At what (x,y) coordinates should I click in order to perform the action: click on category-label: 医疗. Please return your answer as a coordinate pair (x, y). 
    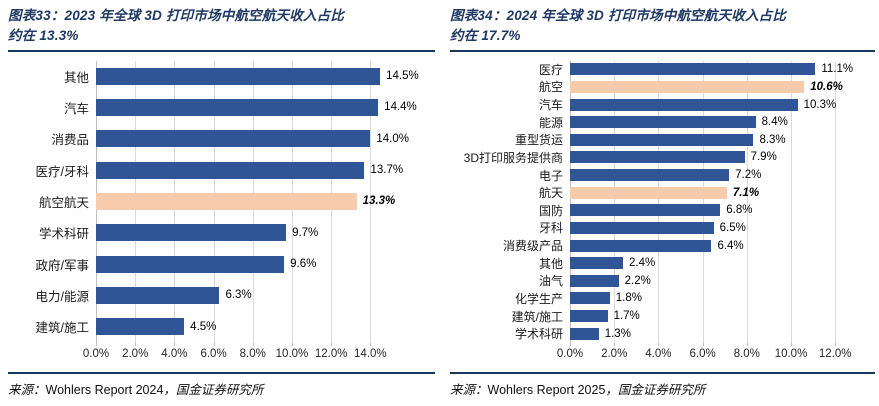
    Looking at the image, I should click on (550, 69).